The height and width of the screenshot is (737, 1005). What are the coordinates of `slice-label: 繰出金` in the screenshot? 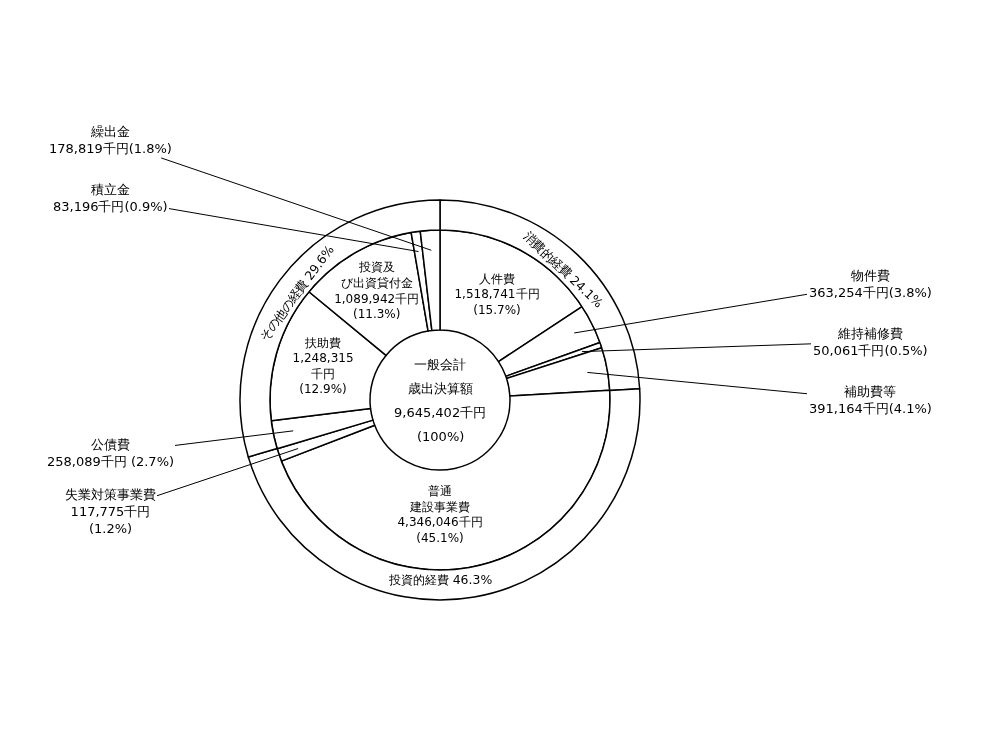 It's located at (109, 131).